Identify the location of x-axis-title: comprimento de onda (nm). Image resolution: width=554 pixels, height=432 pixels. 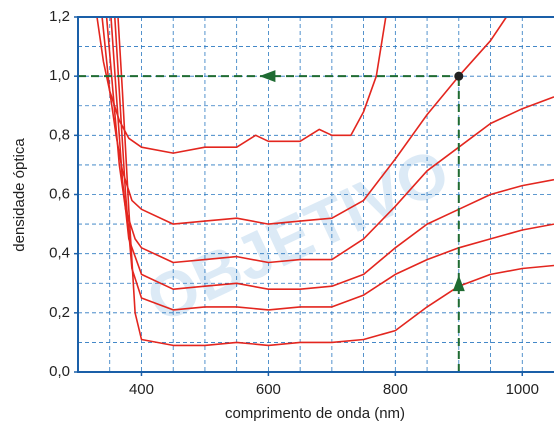
(315, 413).